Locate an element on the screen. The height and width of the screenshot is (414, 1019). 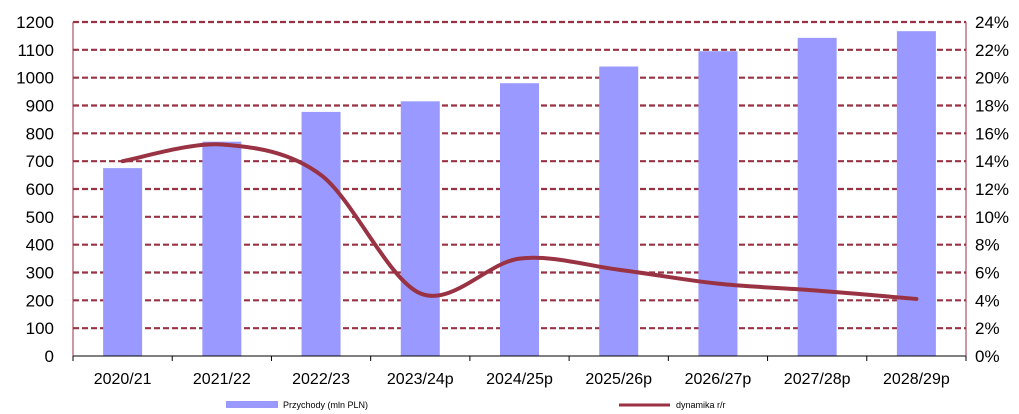
legend-label-bars: Przychody (mln PLN) is located at coordinates (325, 405).